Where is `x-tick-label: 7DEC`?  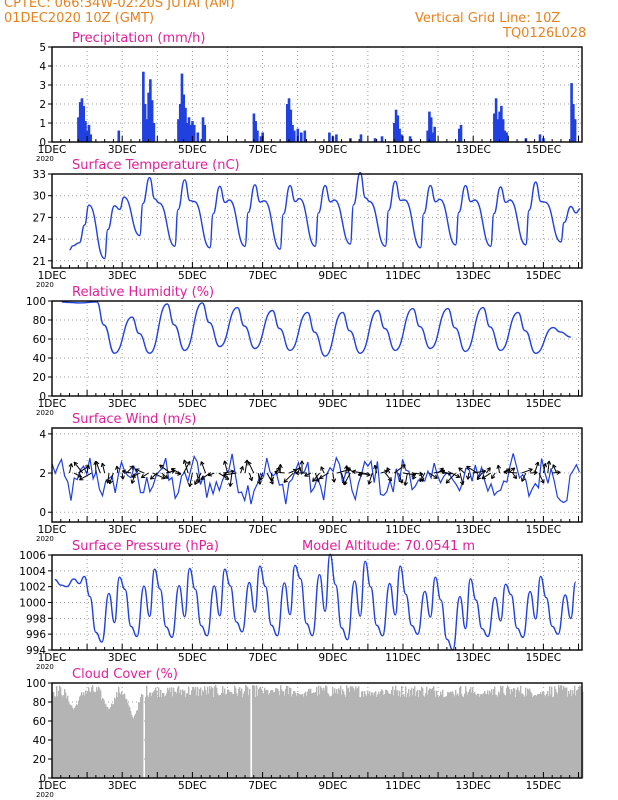 x-tick-label: 7DEC is located at coordinates (262, 150).